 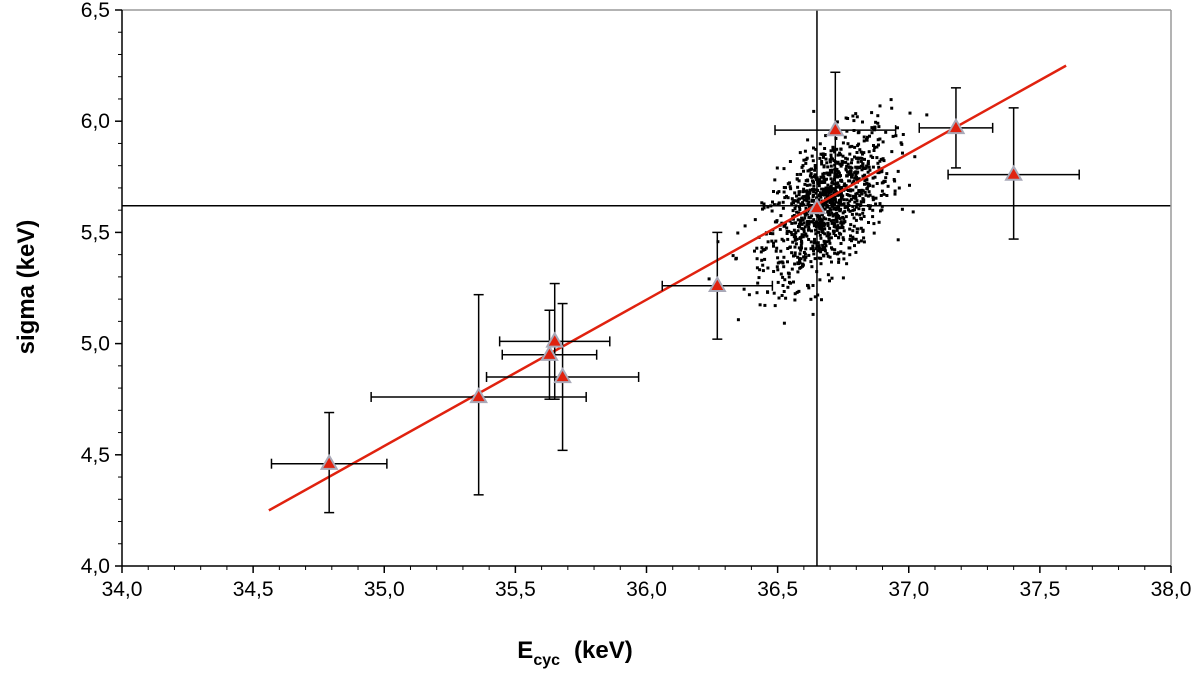 I want to click on x-tick-label: 34,5, so click(x=253, y=589).